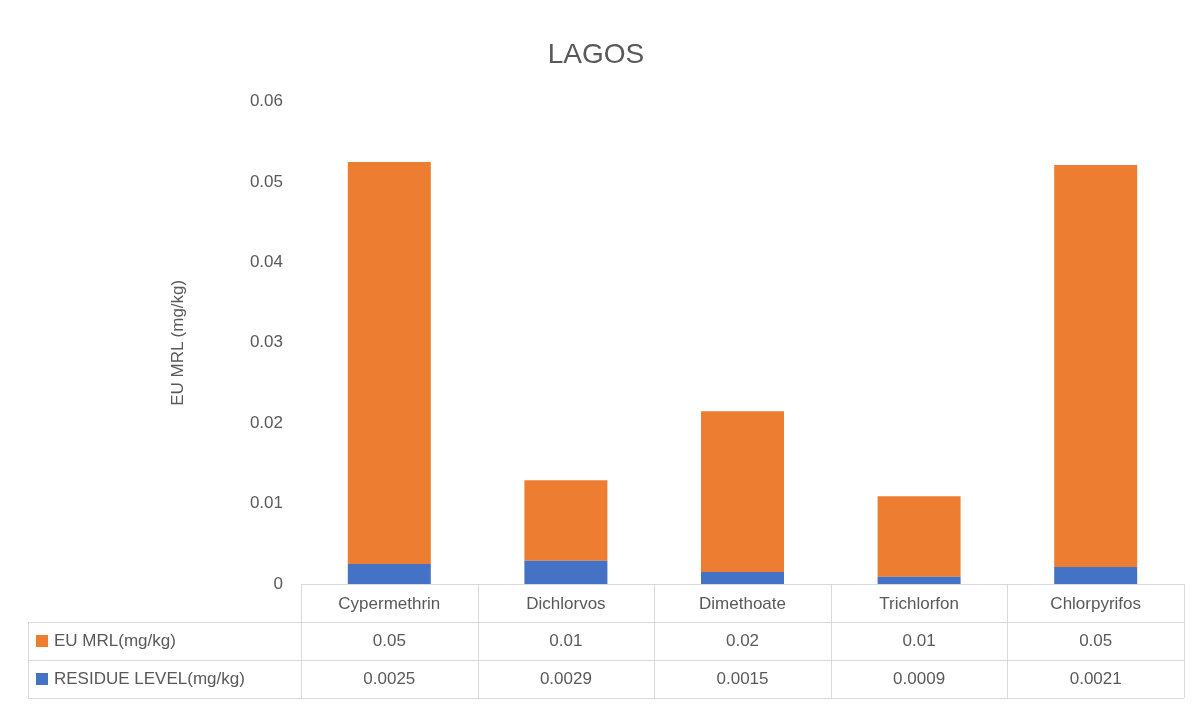 This screenshot has width=1204, height=704. I want to click on x-tick-label: Trichlorfon, so click(919, 603).